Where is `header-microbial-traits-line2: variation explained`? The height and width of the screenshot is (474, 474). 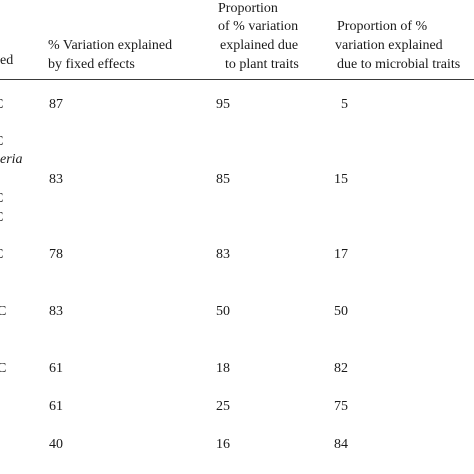
header-microbial-traits-line2: variation explained is located at coordinates (389, 45).